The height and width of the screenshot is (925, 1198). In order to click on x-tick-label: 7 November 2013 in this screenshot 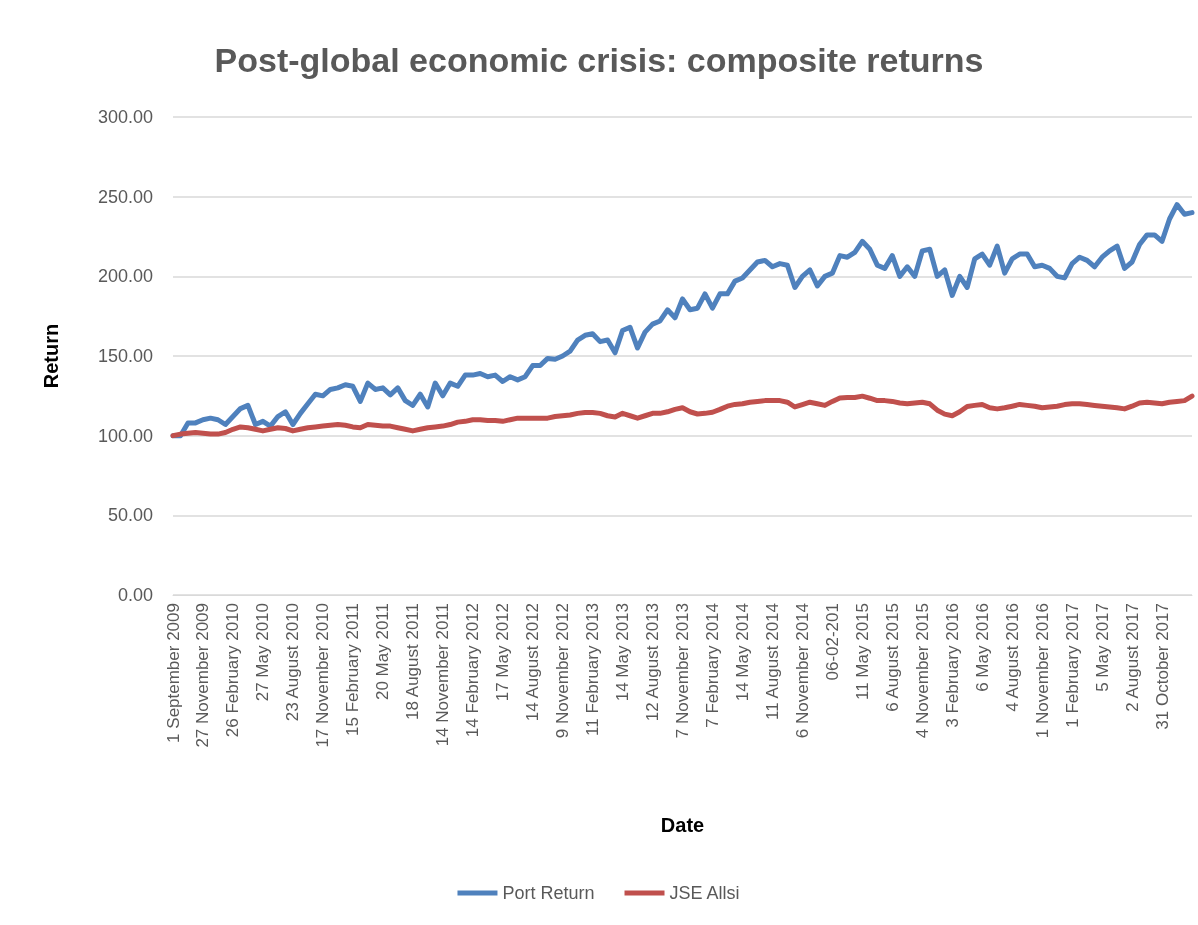, I will do `click(682, 671)`.